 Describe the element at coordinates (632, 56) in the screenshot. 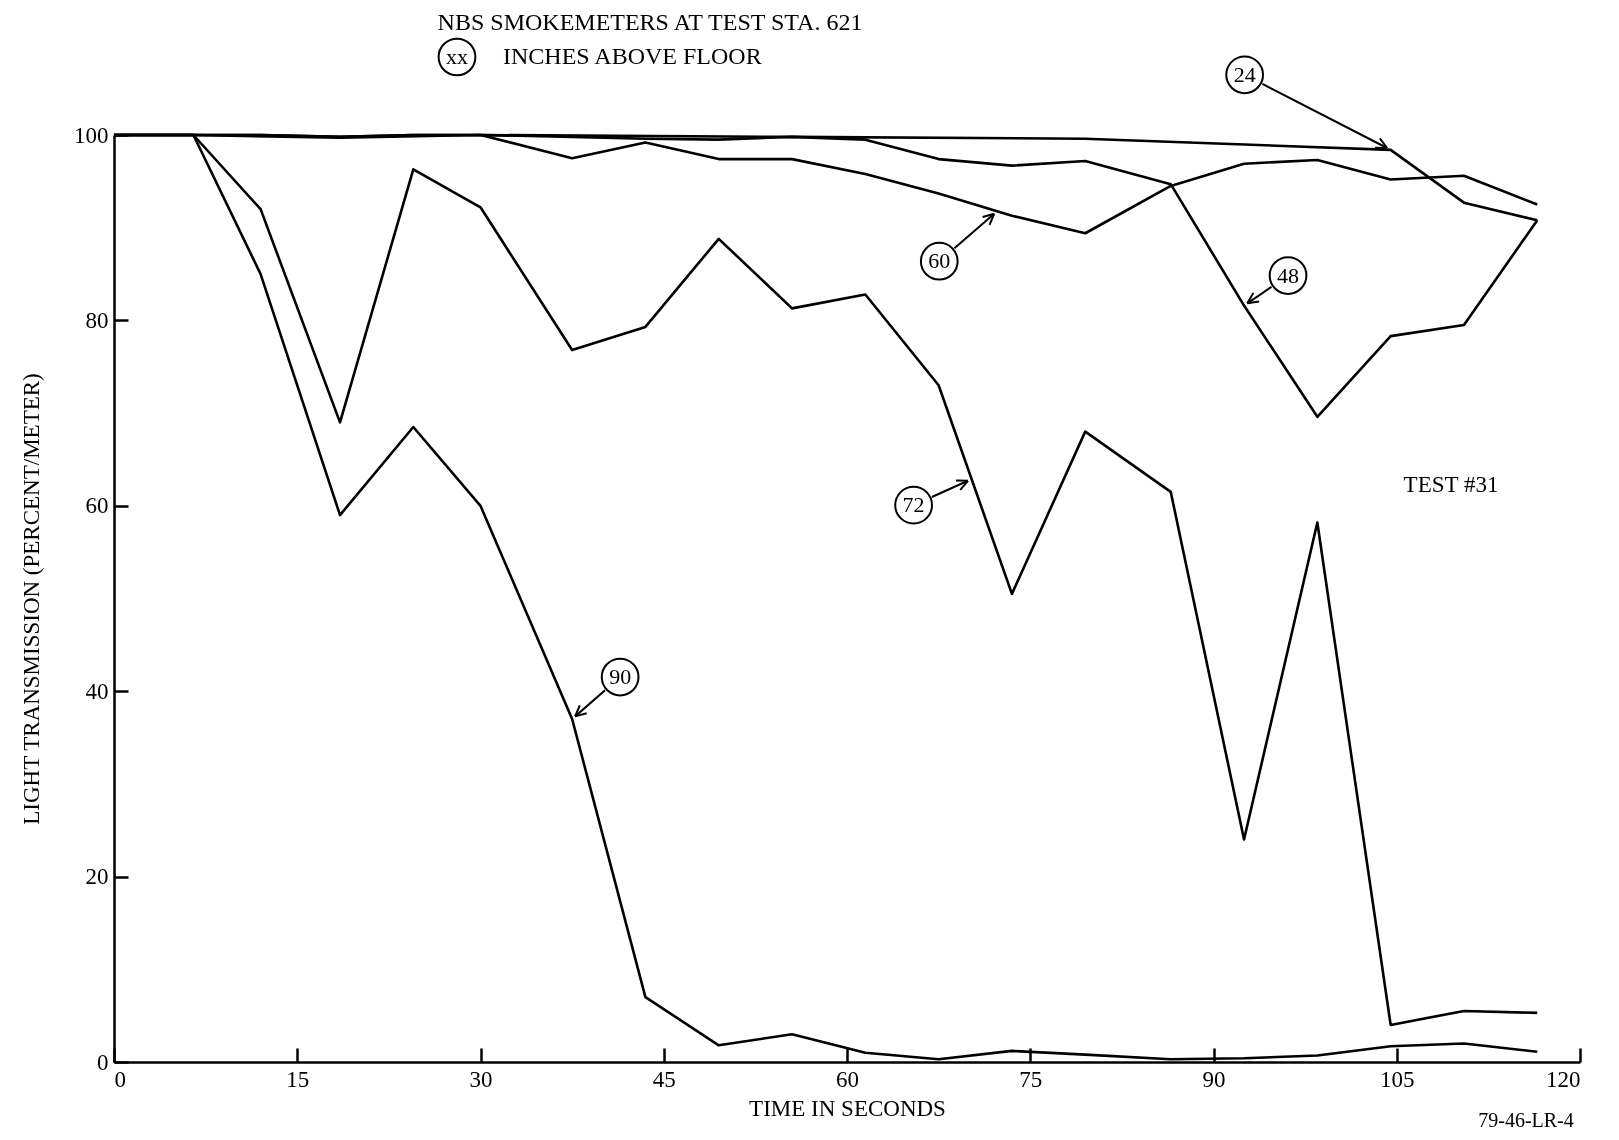

I see `chart-subtitle: INCHES ABOVE FLOOR` at that location.